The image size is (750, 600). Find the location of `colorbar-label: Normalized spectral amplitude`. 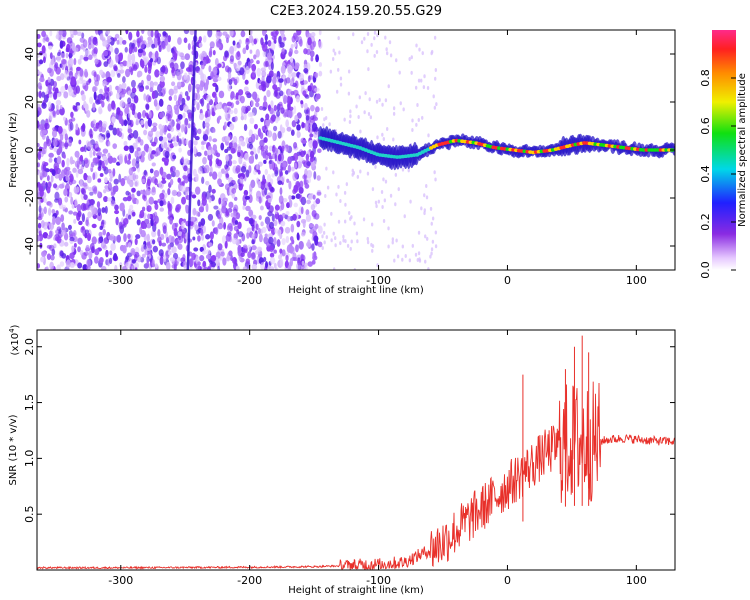

colorbar-label: Normalized spectral amplitude is located at coordinates (742, 150).